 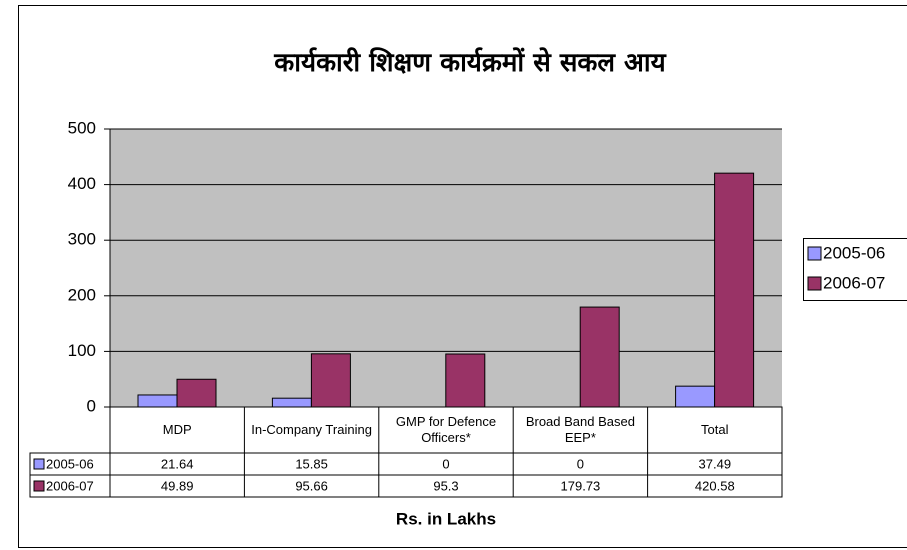 I want to click on x-tick-label-box: In-Company Training, so click(x=311, y=429).